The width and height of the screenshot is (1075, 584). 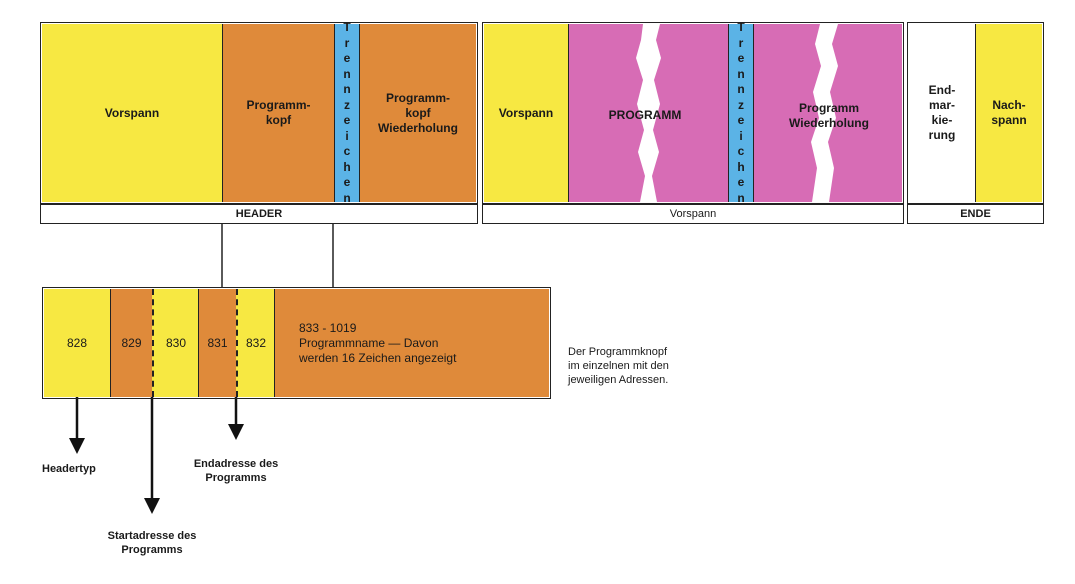 What do you see at coordinates (645, 114) in the screenshot?
I see `programm-label: PROGRAMM` at bounding box center [645, 114].